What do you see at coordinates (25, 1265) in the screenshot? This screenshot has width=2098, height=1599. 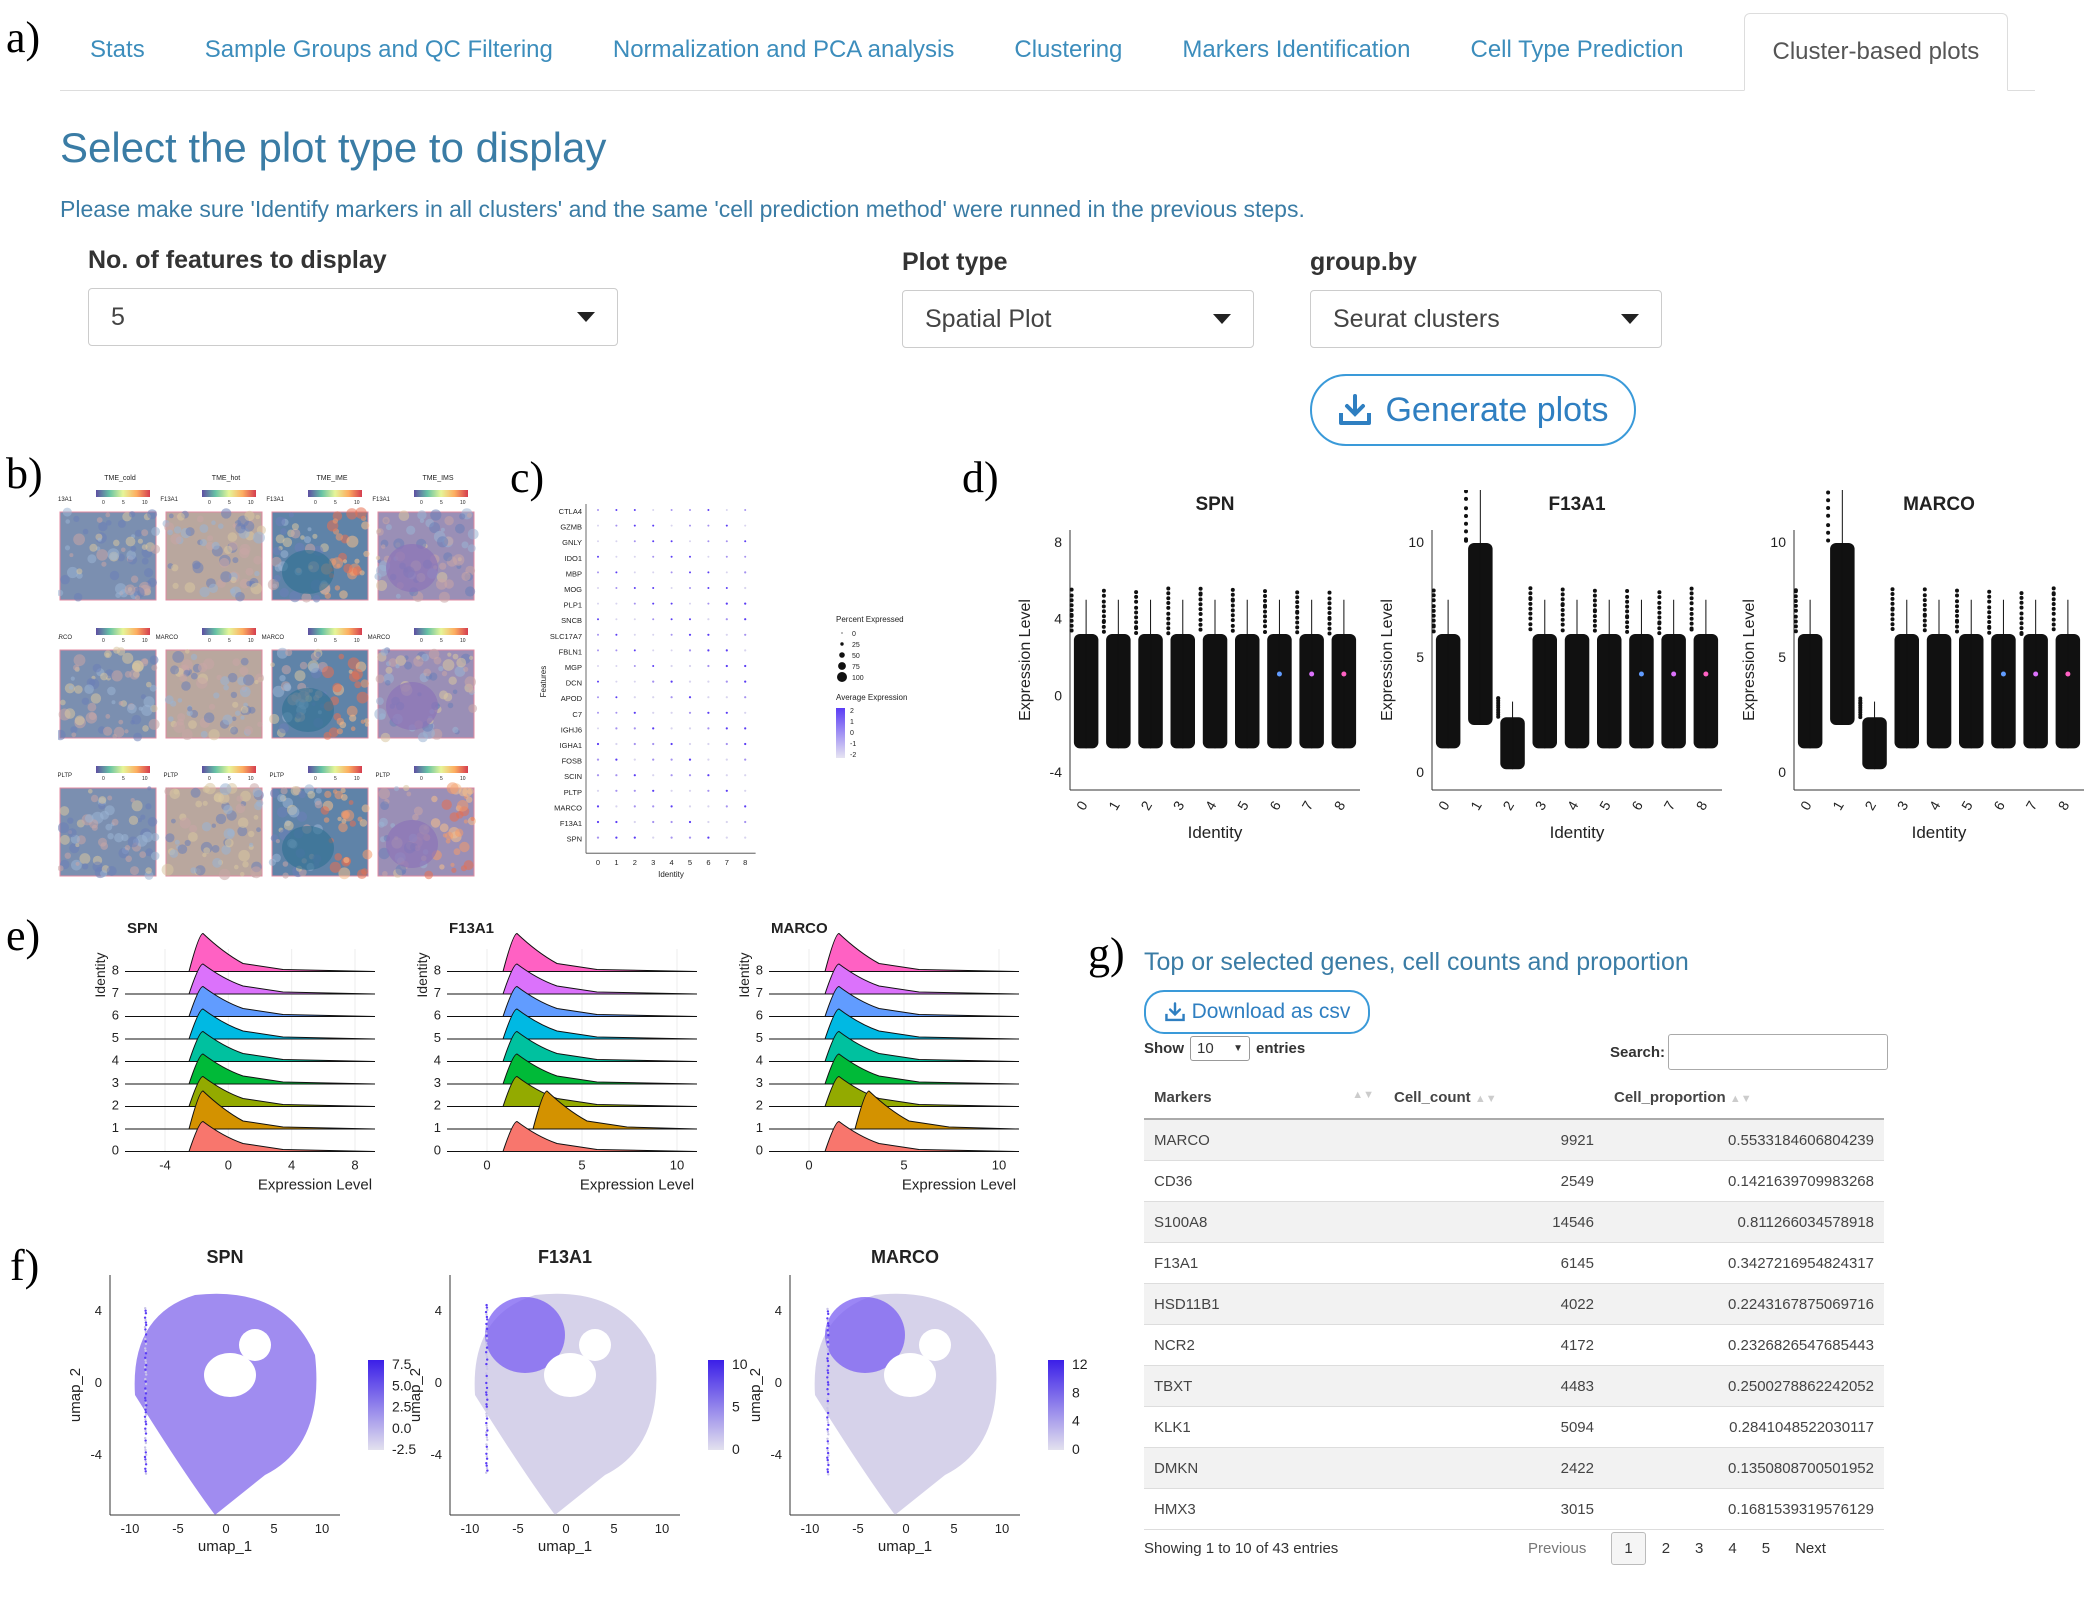 I see `panel-label-f: f)` at bounding box center [25, 1265].